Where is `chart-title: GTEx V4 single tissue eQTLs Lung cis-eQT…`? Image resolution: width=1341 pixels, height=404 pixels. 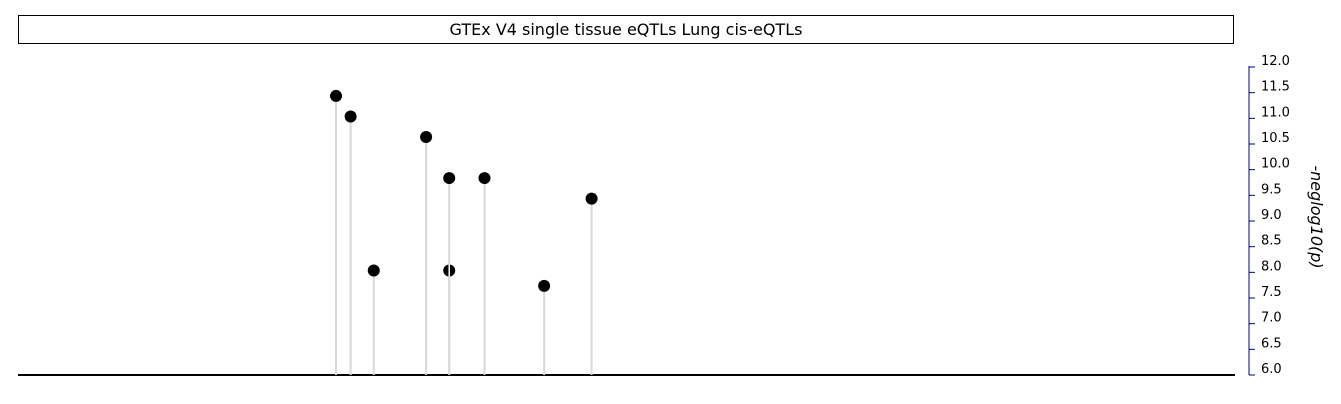 chart-title: GTEx V4 single tissue eQTLs Lung cis-eQT… is located at coordinates (626, 29).